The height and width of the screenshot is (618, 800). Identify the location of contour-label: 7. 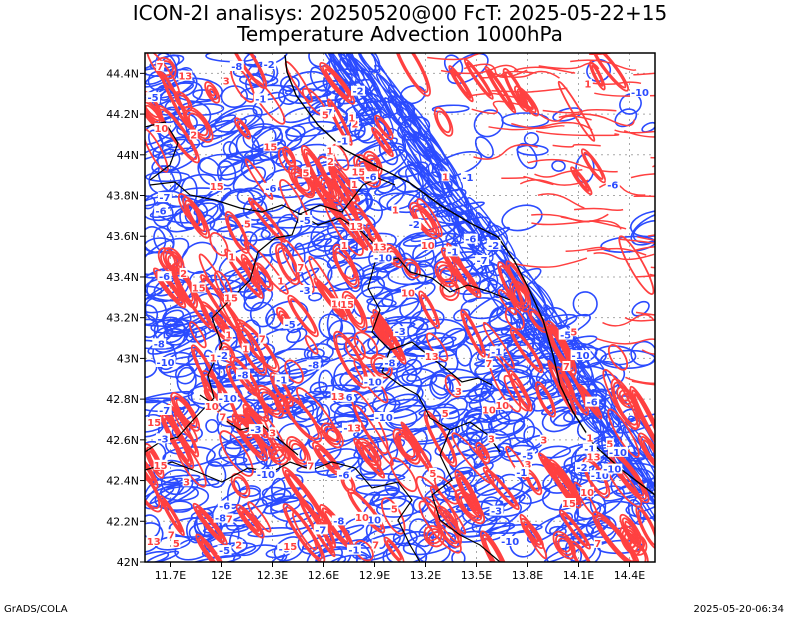
(375, 545).